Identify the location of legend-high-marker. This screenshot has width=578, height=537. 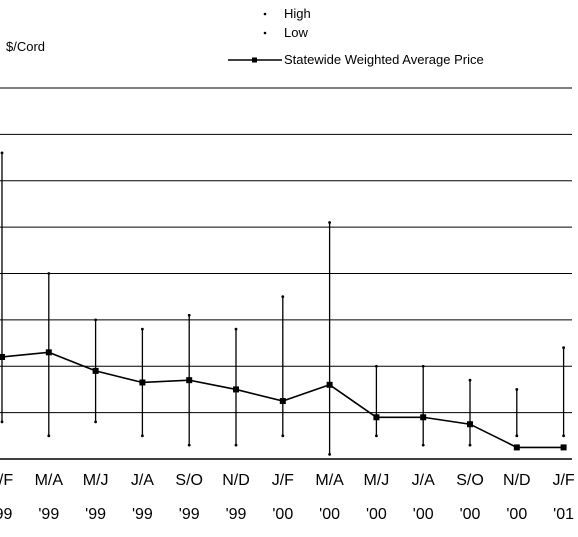
(265, 14).